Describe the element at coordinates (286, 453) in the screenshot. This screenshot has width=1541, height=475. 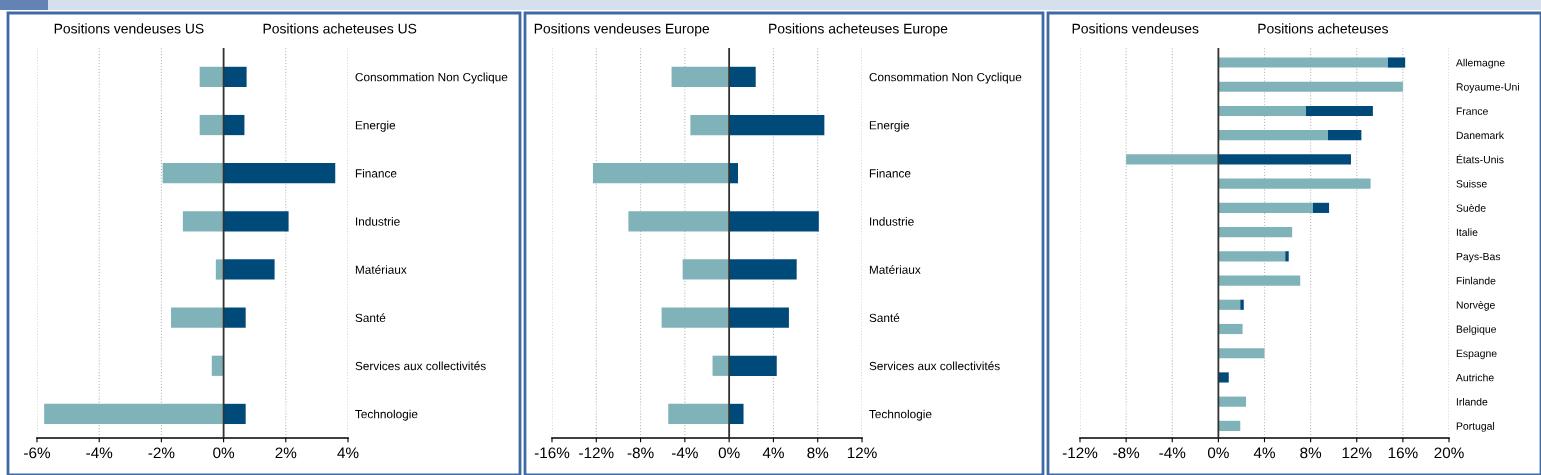
I see `x-tick-label: 2%` at that location.